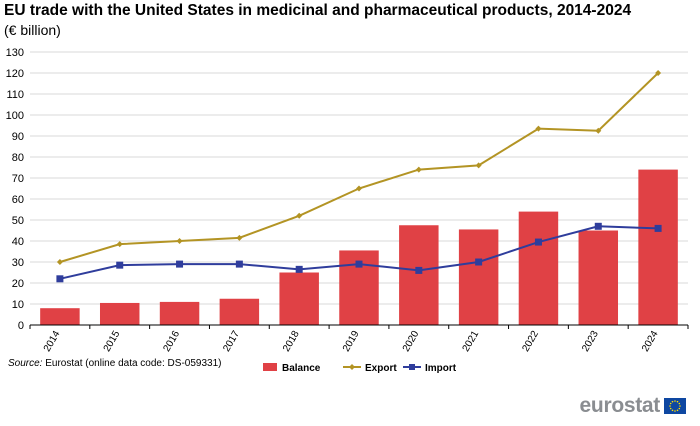 This screenshot has width=700, height=426. Describe the element at coordinates (25, 363) in the screenshot. I see `source-label: Source:` at that location.